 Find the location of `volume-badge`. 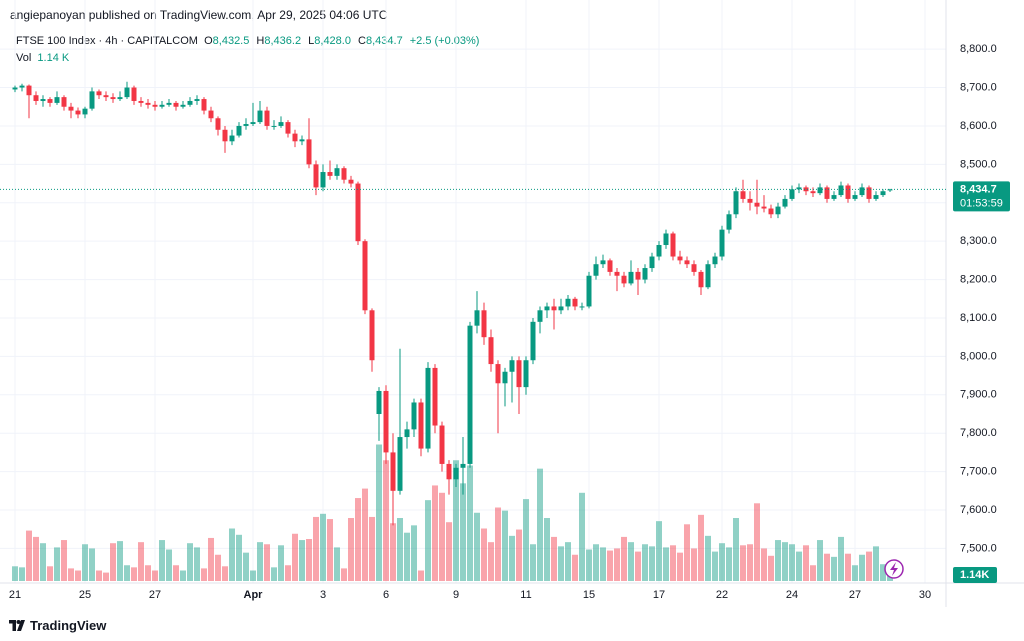

volume-badge is located at coordinates (975, 575).